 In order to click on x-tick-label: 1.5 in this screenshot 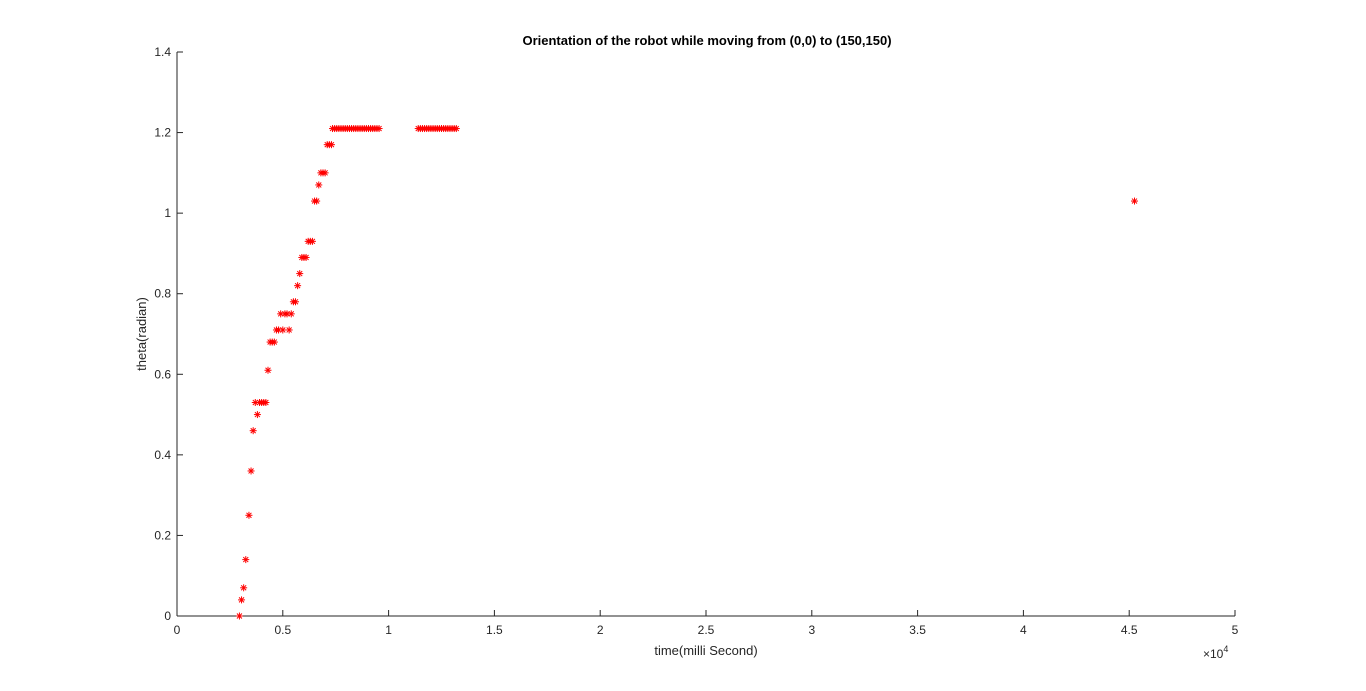, I will do `click(494, 630)`.